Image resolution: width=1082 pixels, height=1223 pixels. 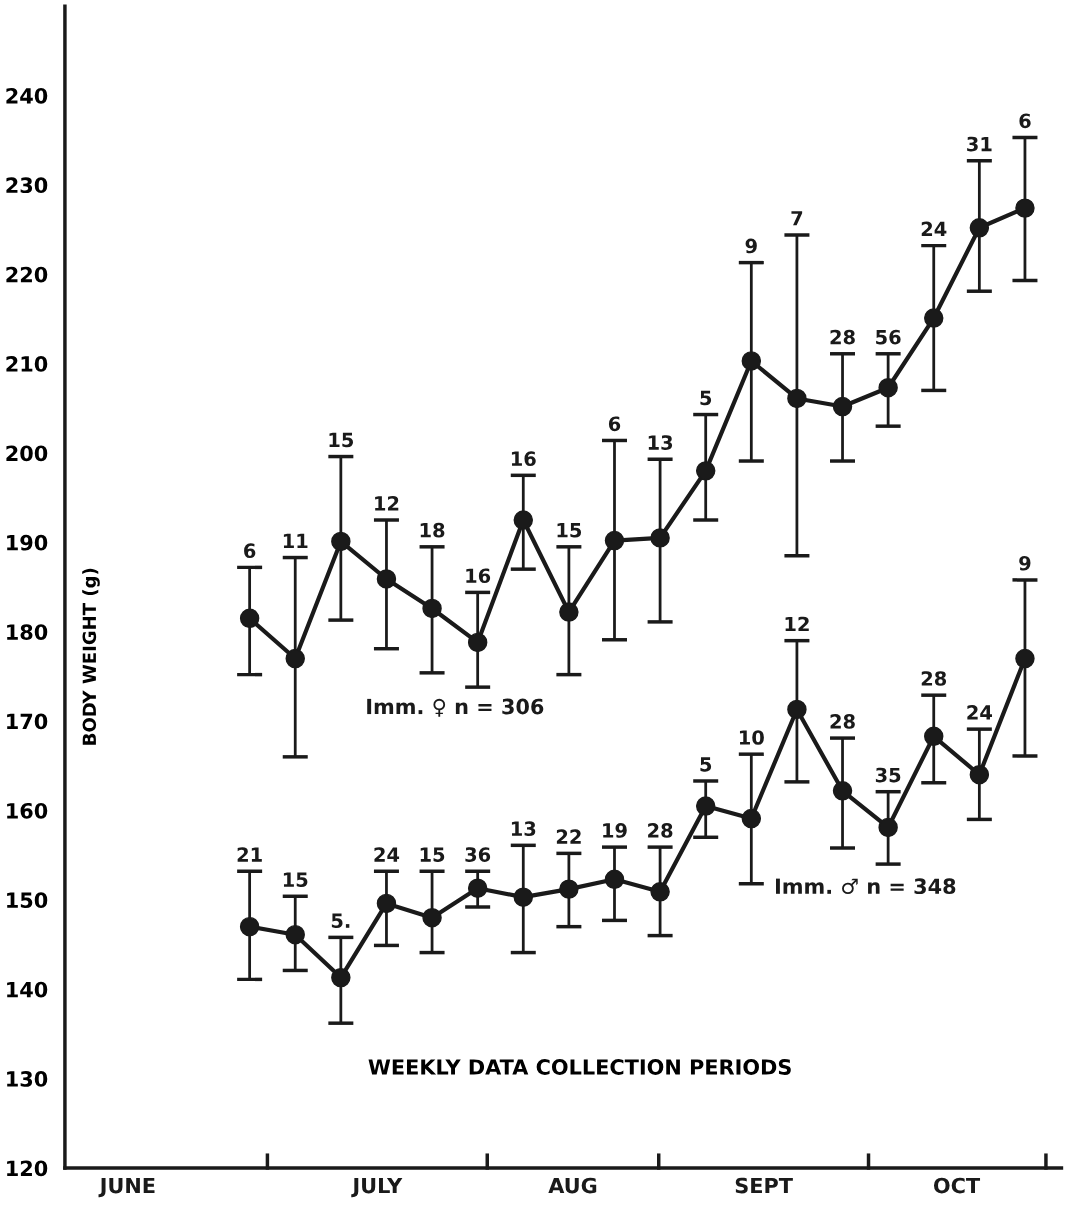 What do you see at coordinates (27, 364) in the screenshot?
I see `y-tick-label: 210` at bounding box center [27, 364].